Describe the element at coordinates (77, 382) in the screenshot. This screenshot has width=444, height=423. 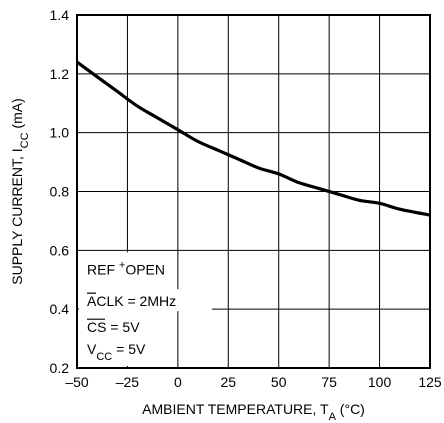
I see `x-tick-label: –50` at that location.